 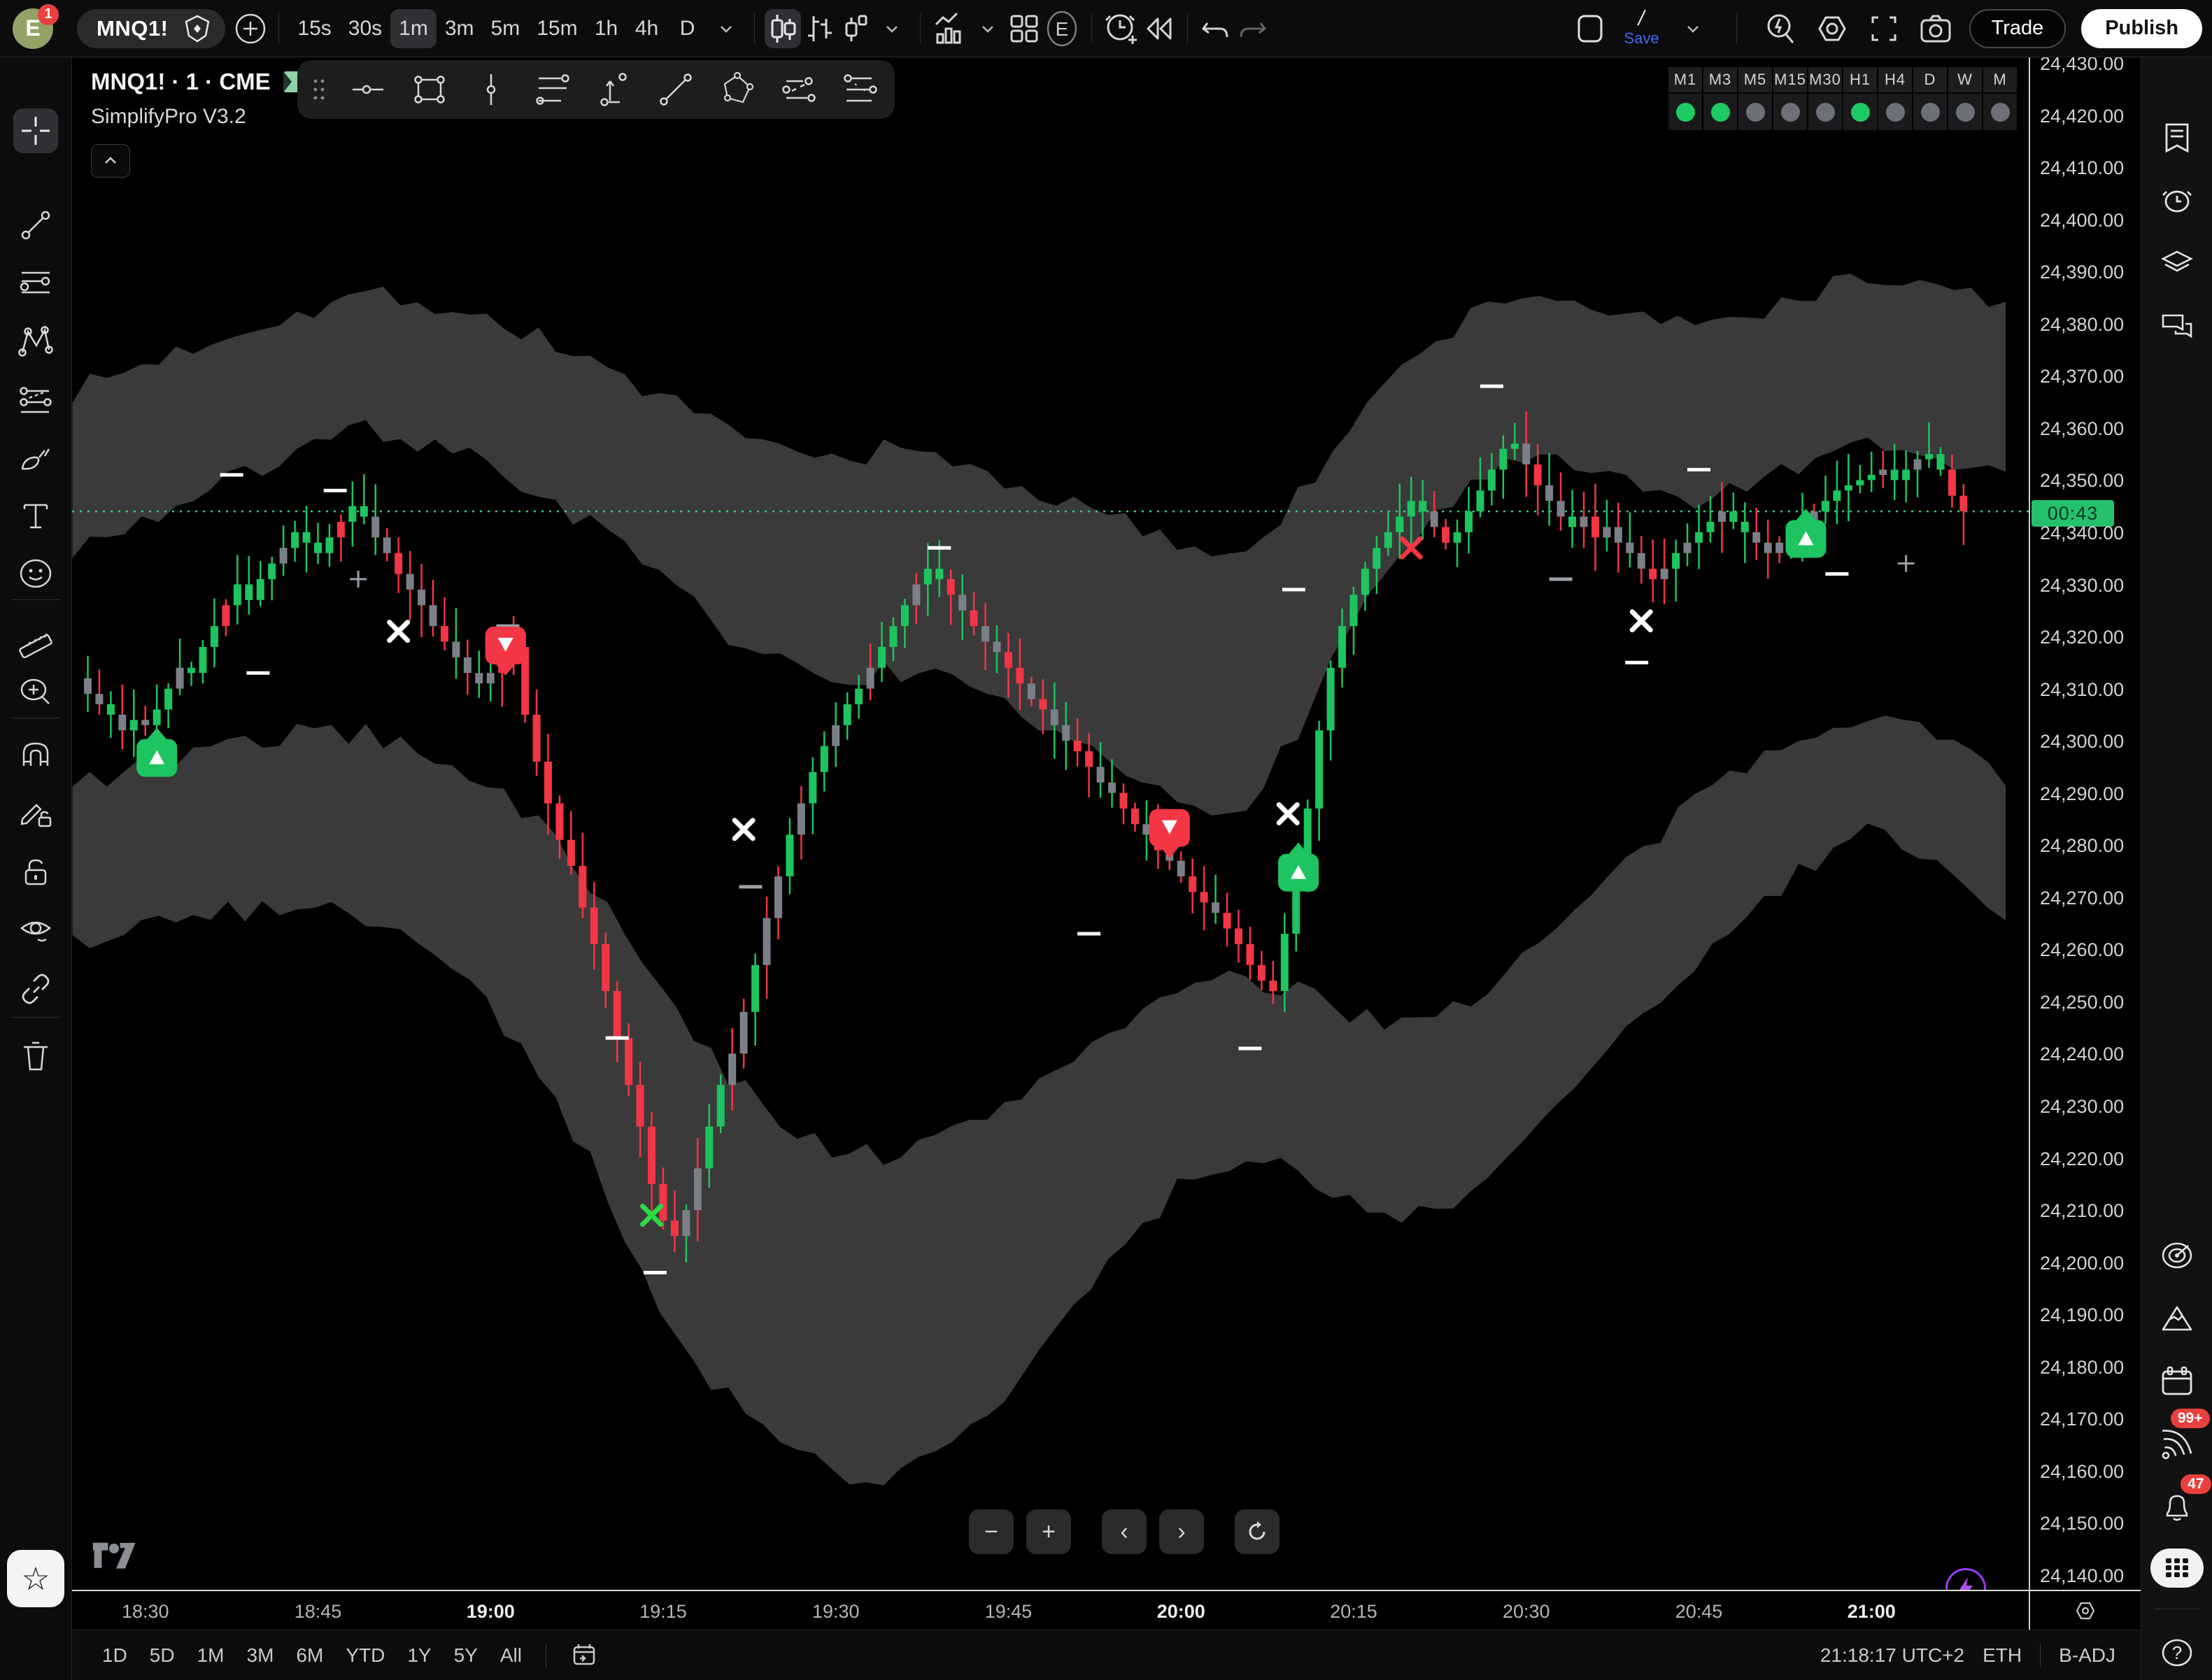 What do you see at coordinates (2182, 1502) in the screenshot?
I see `sidebar-notifications-button: 47` at bounding box center [2182, 1502].